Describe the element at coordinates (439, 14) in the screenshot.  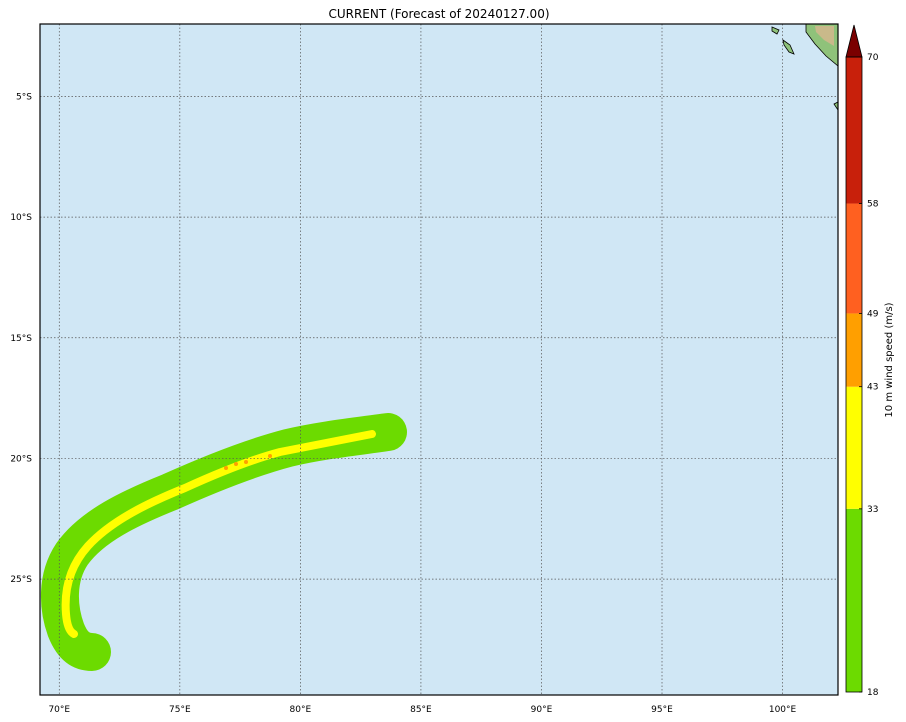
I see `map-title: CURRENT (Forecast of 20240127.00)` at that location.